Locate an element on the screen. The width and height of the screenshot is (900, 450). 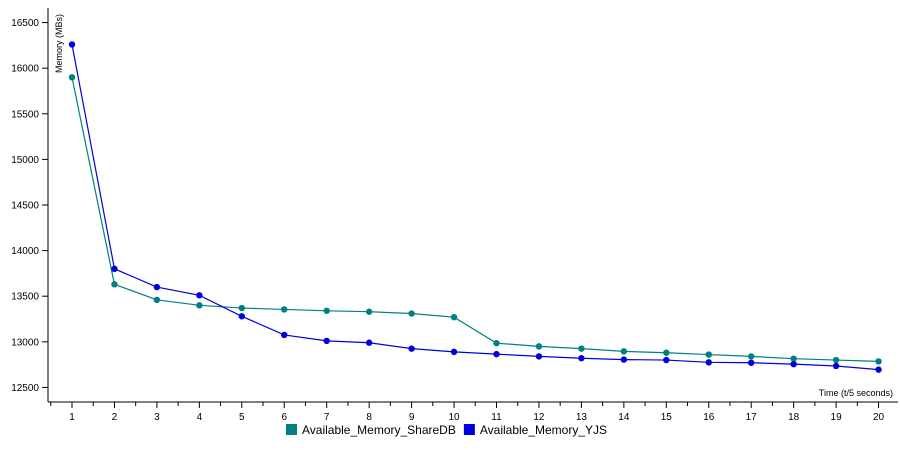
y-tick-label: 15000 is located at coordinates (25, 160).